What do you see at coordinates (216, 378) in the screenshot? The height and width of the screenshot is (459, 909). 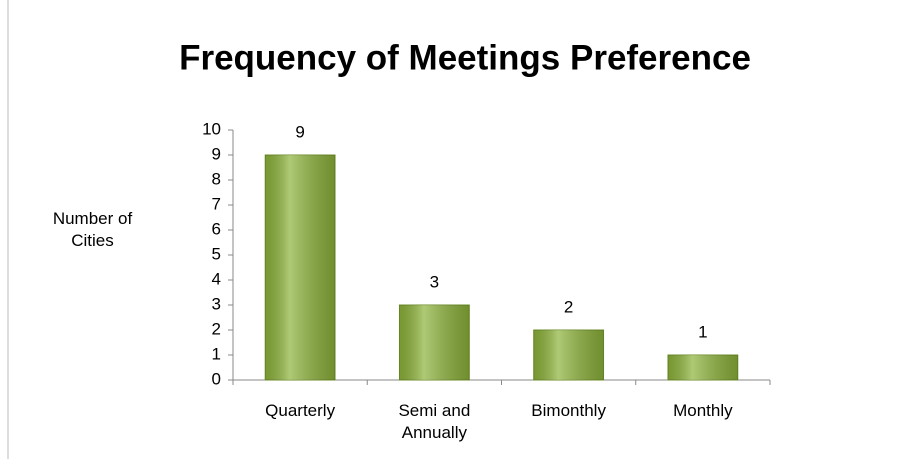 I see `y-tick-label: 0` at bounding box center [216, 378].